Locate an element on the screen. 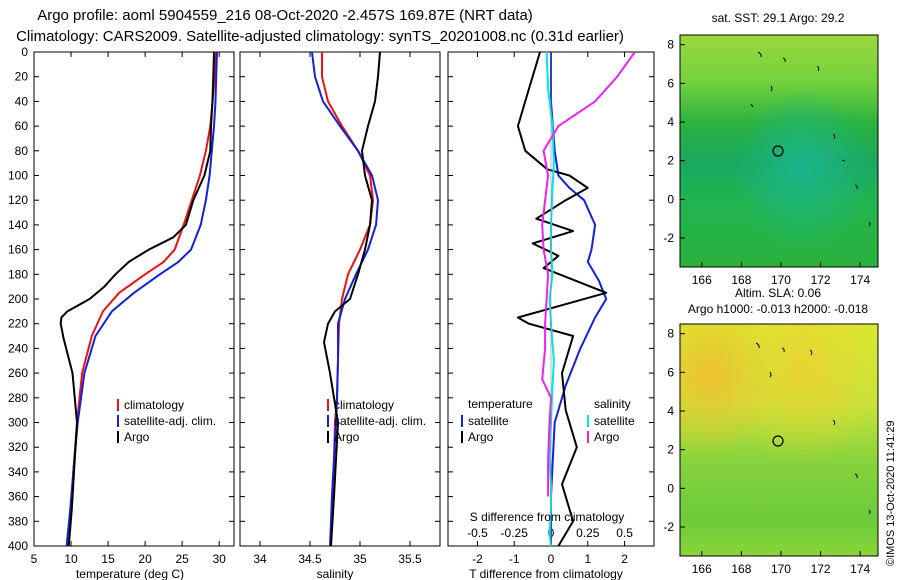  depth-tick-label: 160 is located at coordinates (18, 250).